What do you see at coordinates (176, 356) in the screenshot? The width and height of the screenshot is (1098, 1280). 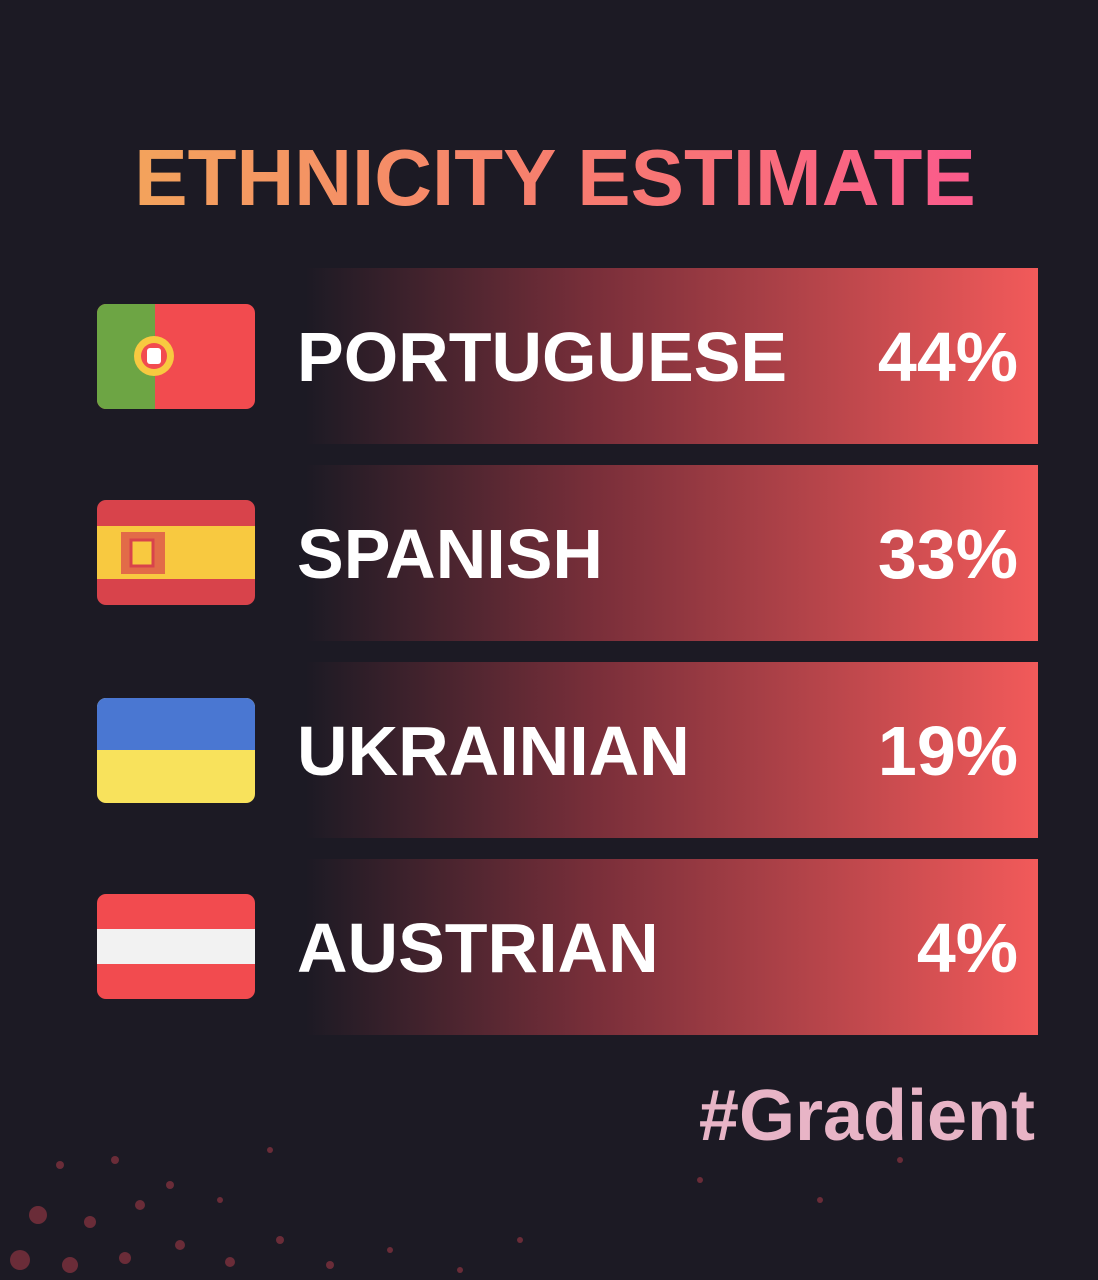 I see `flag-portugal` at bounding box center [176, 356].